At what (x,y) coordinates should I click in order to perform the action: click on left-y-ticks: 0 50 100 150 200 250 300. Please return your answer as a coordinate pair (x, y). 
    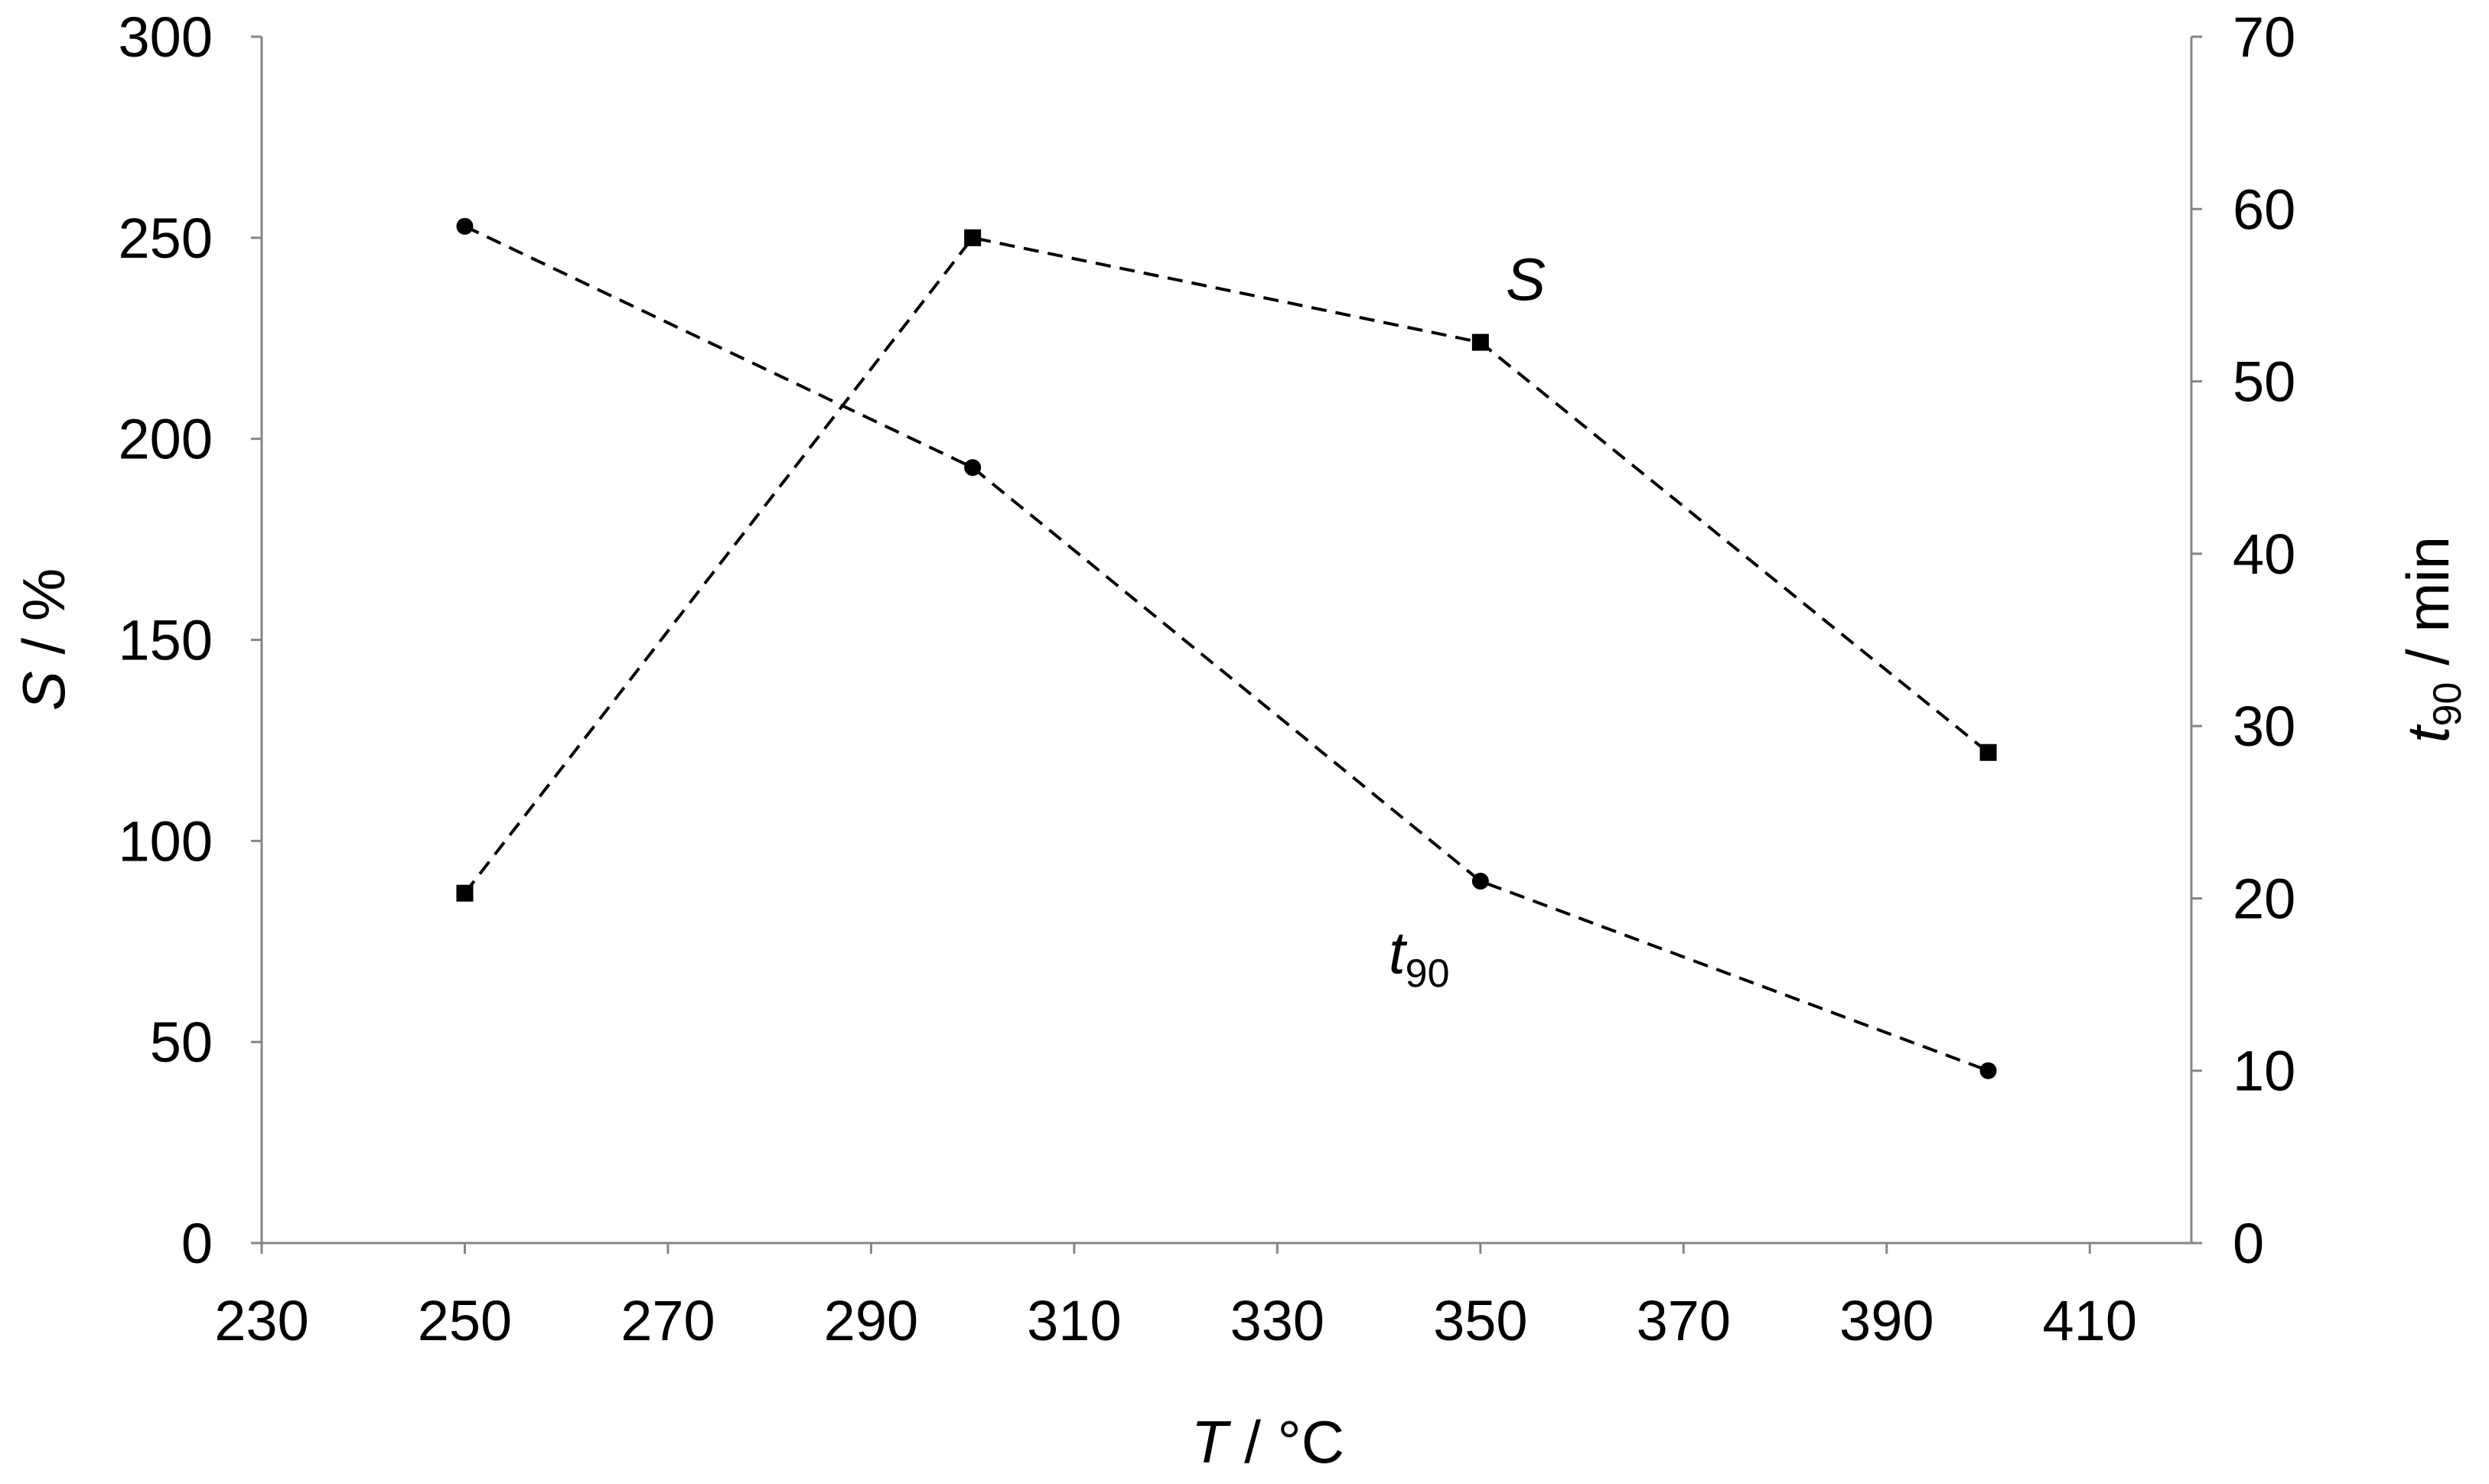
    Looking at the image, I should click on (190, 640).